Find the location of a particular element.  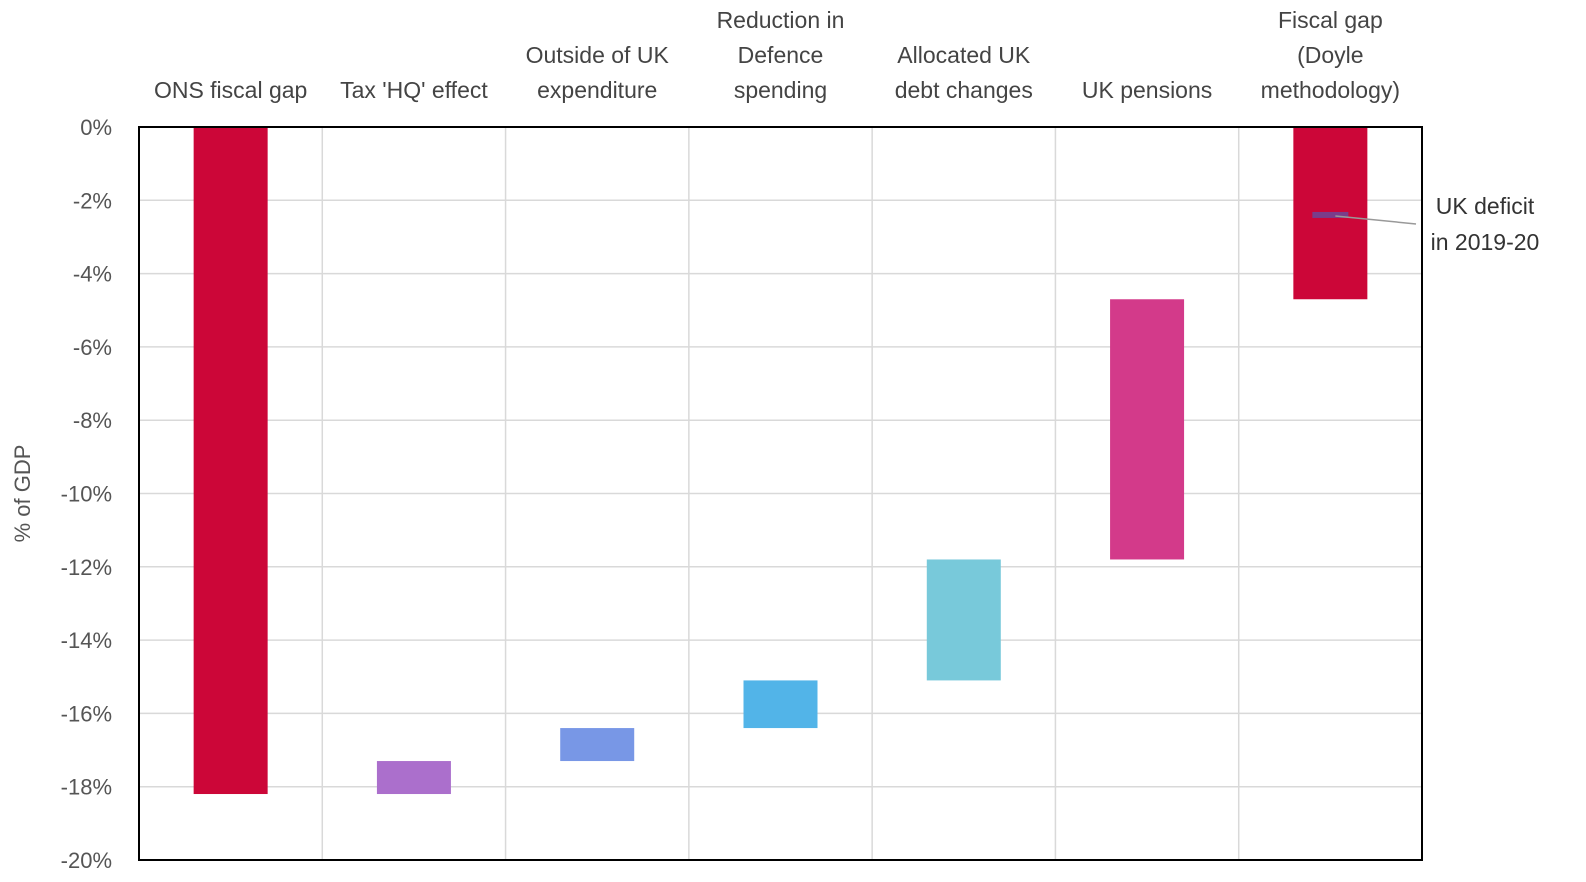

y-tick-label: 0% is located at coordinates (96, 127).